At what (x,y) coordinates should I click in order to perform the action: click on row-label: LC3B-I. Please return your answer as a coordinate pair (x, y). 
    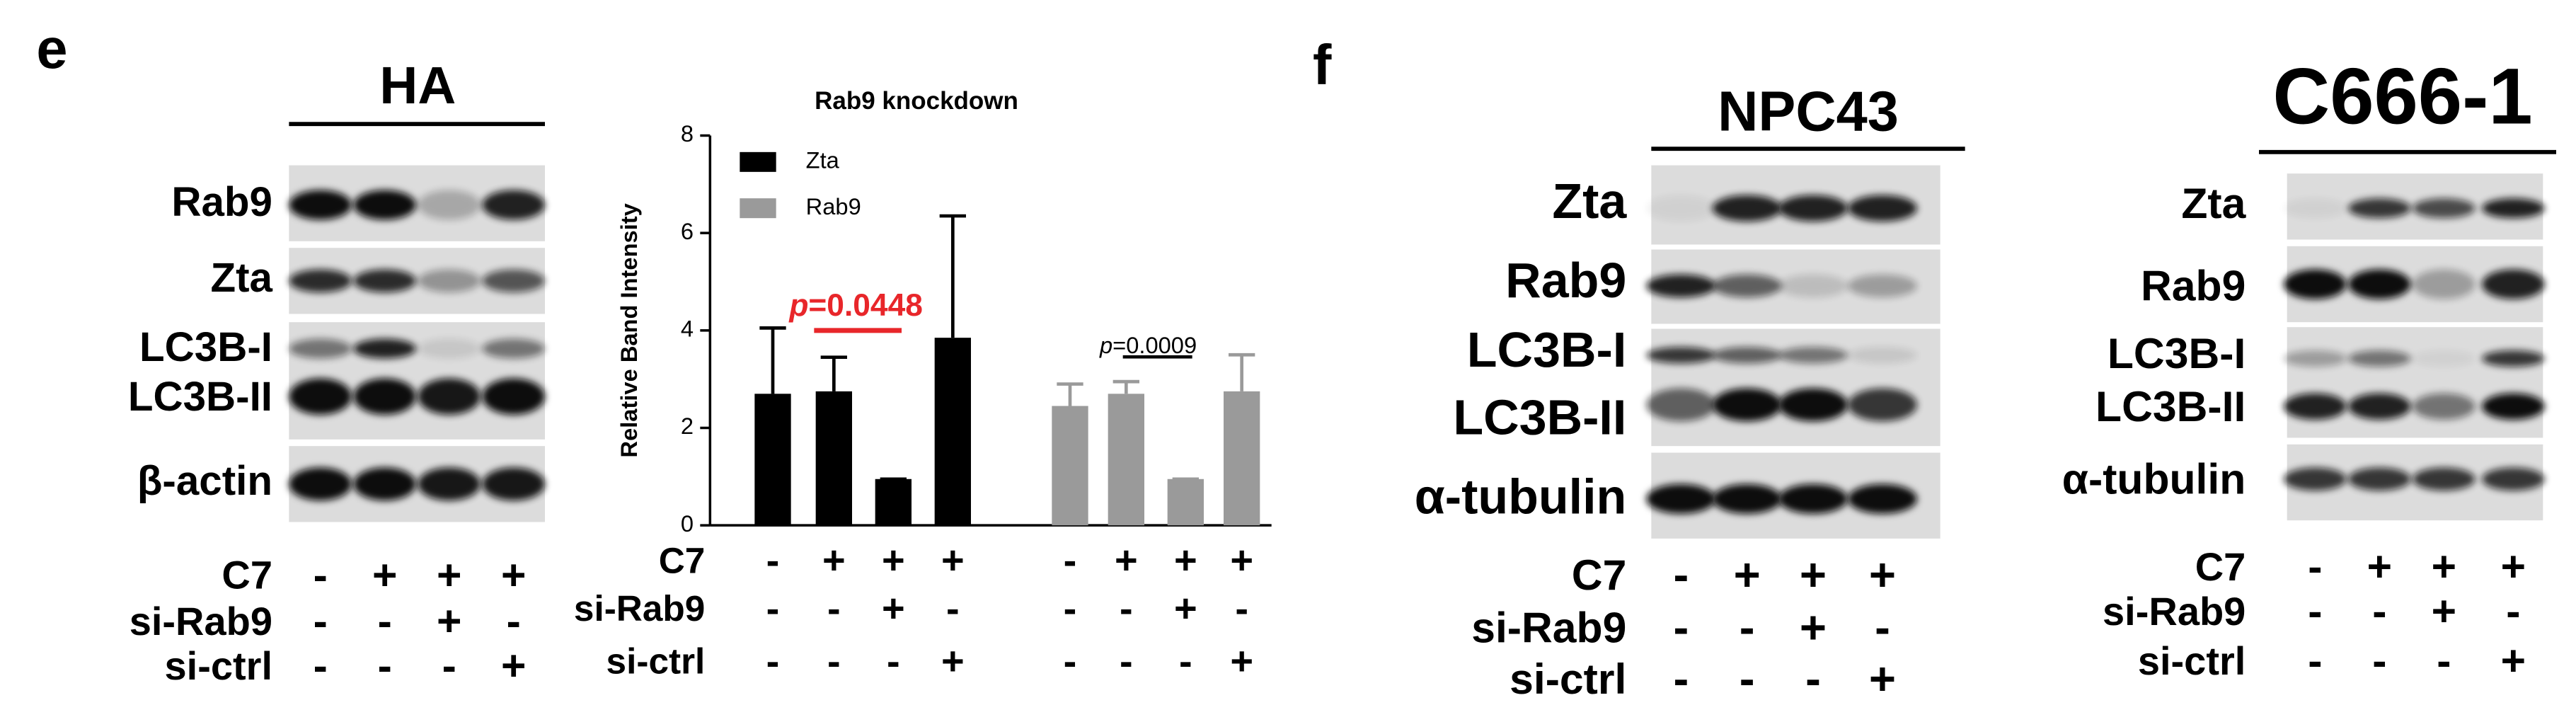
    Looking at the image, I should click on (2177, 353).